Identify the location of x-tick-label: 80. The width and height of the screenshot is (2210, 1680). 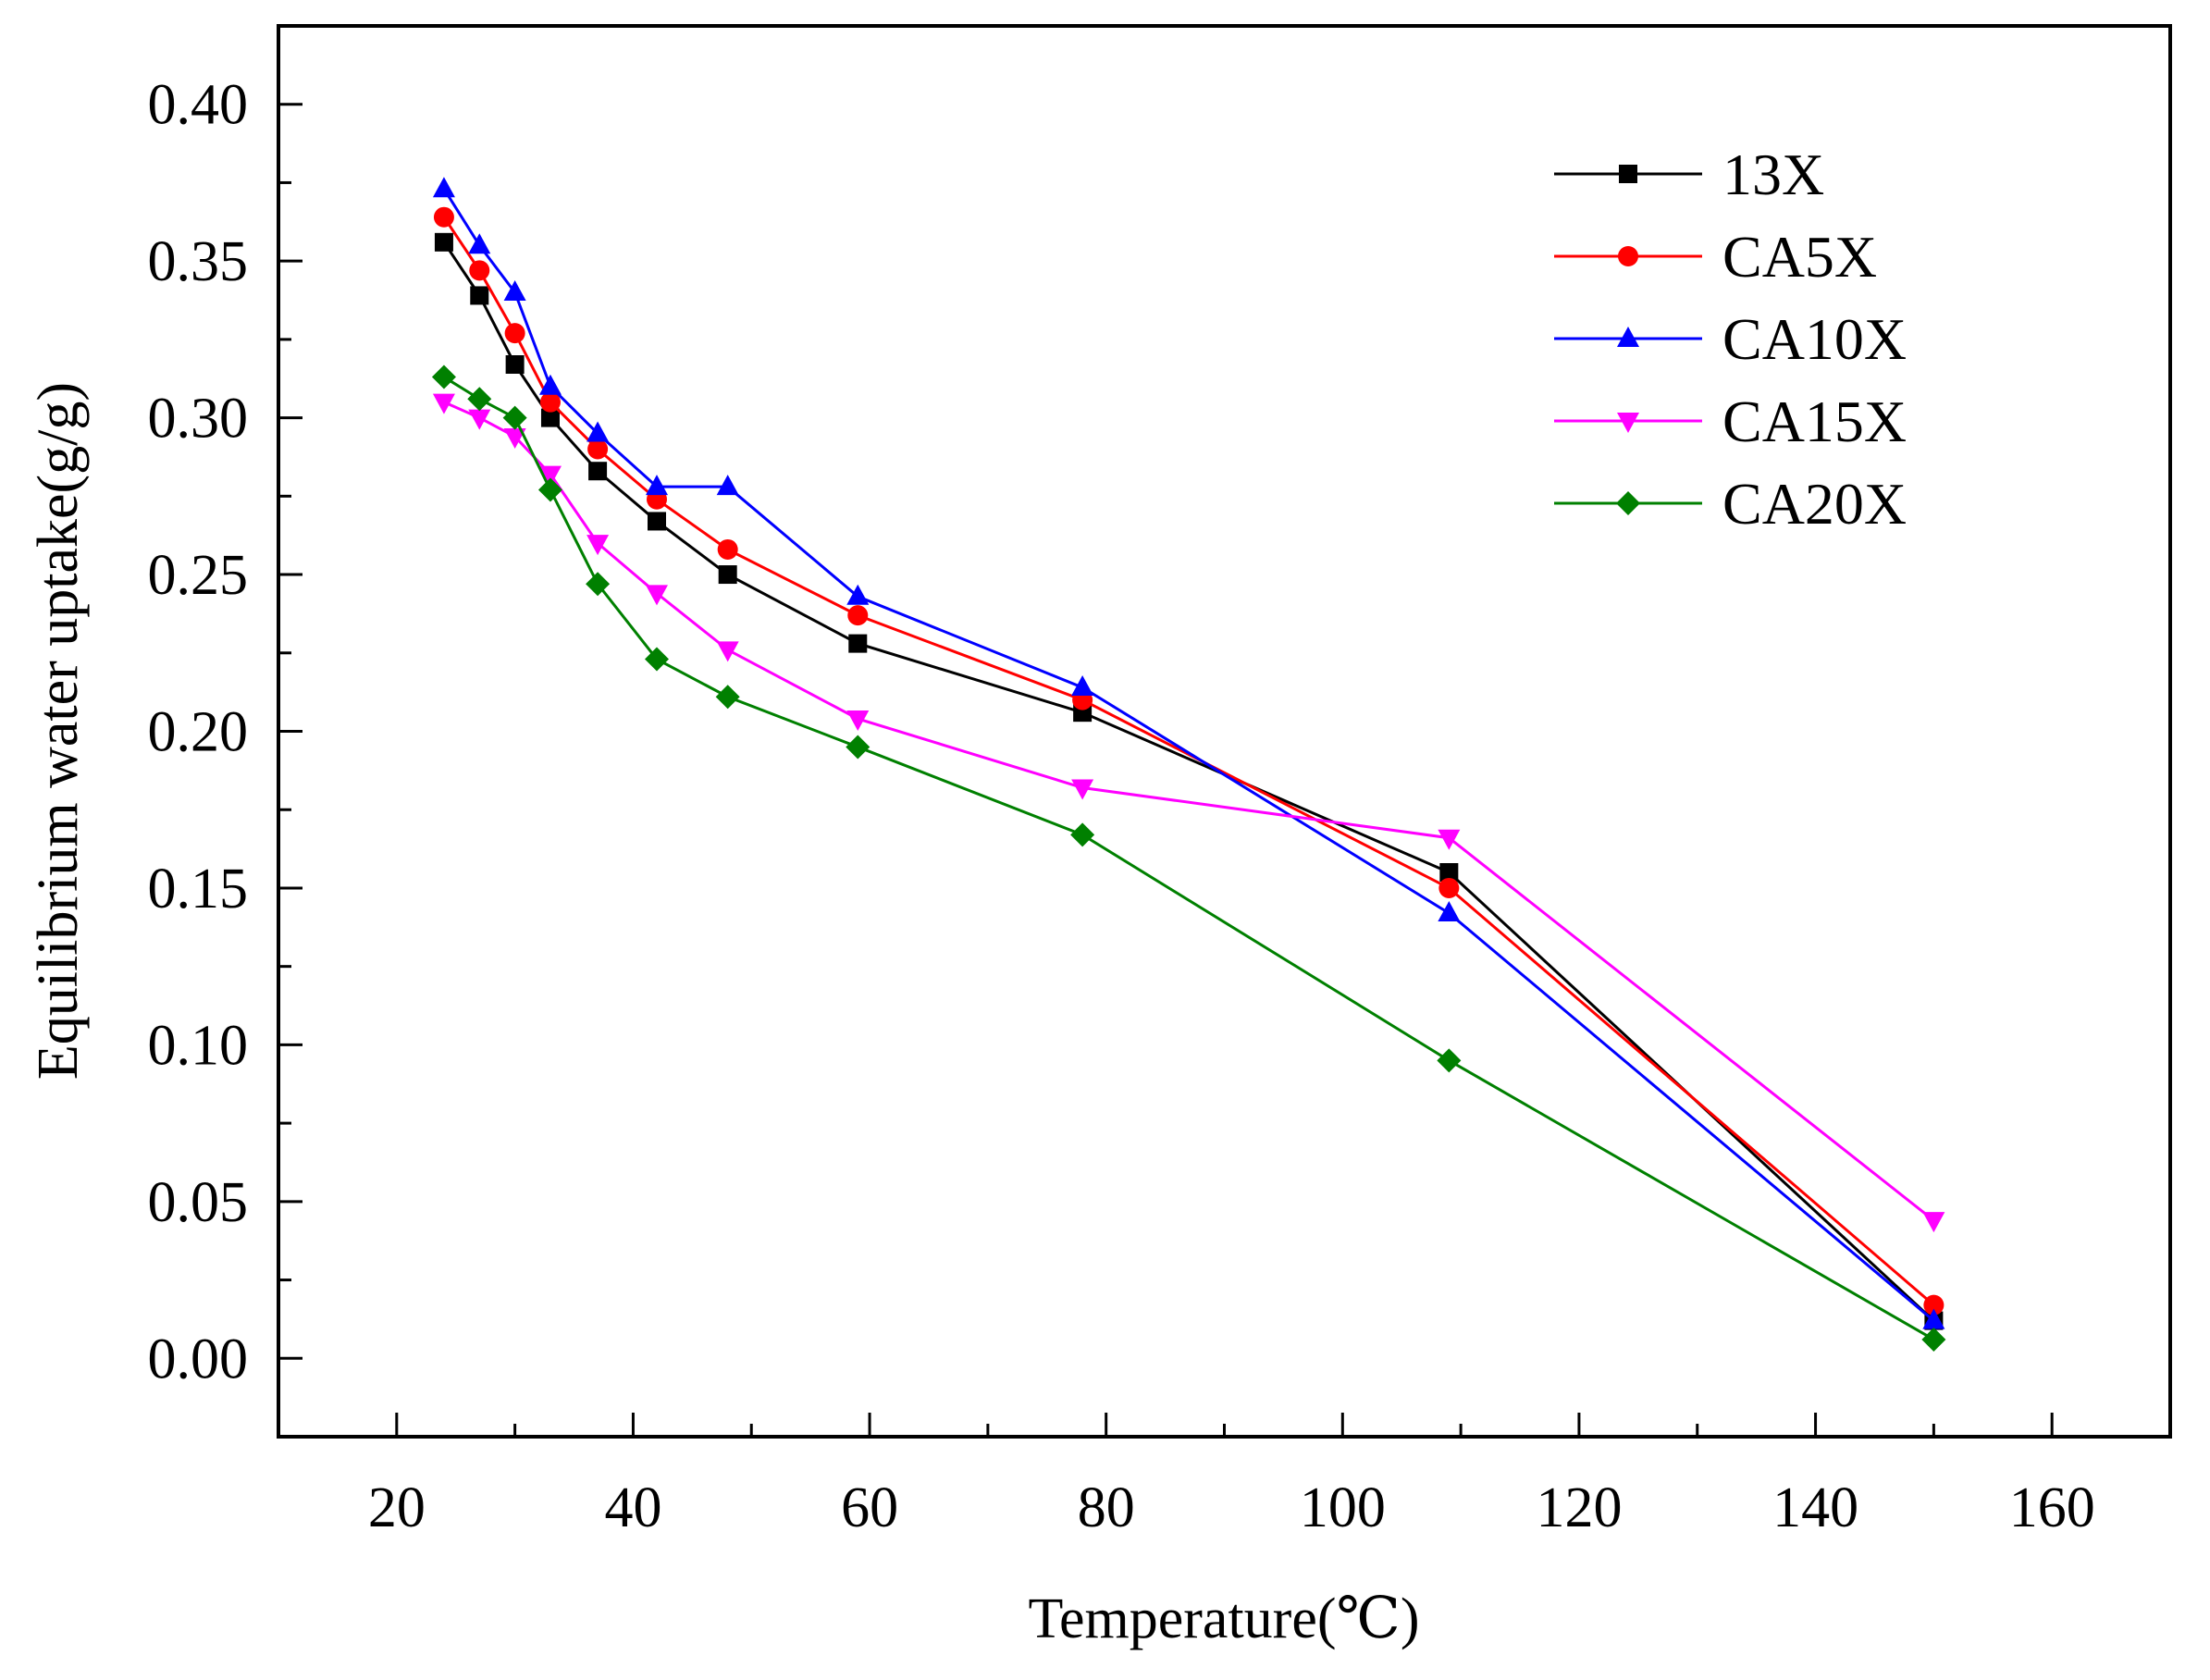
(1106, 1507).